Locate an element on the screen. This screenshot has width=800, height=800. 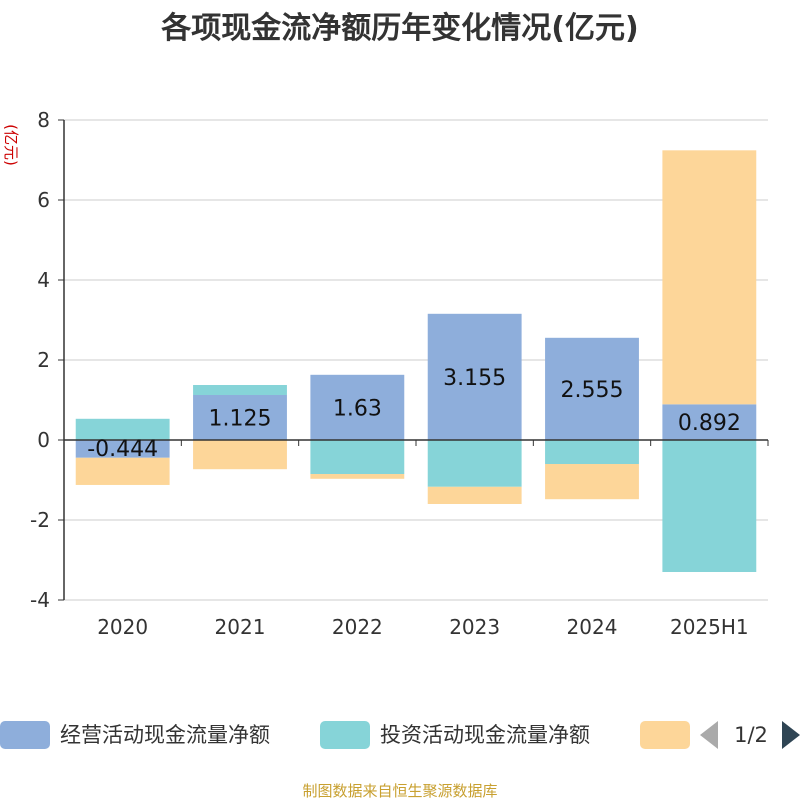
bar-series2-2023 is located at coordinates (474, 463).